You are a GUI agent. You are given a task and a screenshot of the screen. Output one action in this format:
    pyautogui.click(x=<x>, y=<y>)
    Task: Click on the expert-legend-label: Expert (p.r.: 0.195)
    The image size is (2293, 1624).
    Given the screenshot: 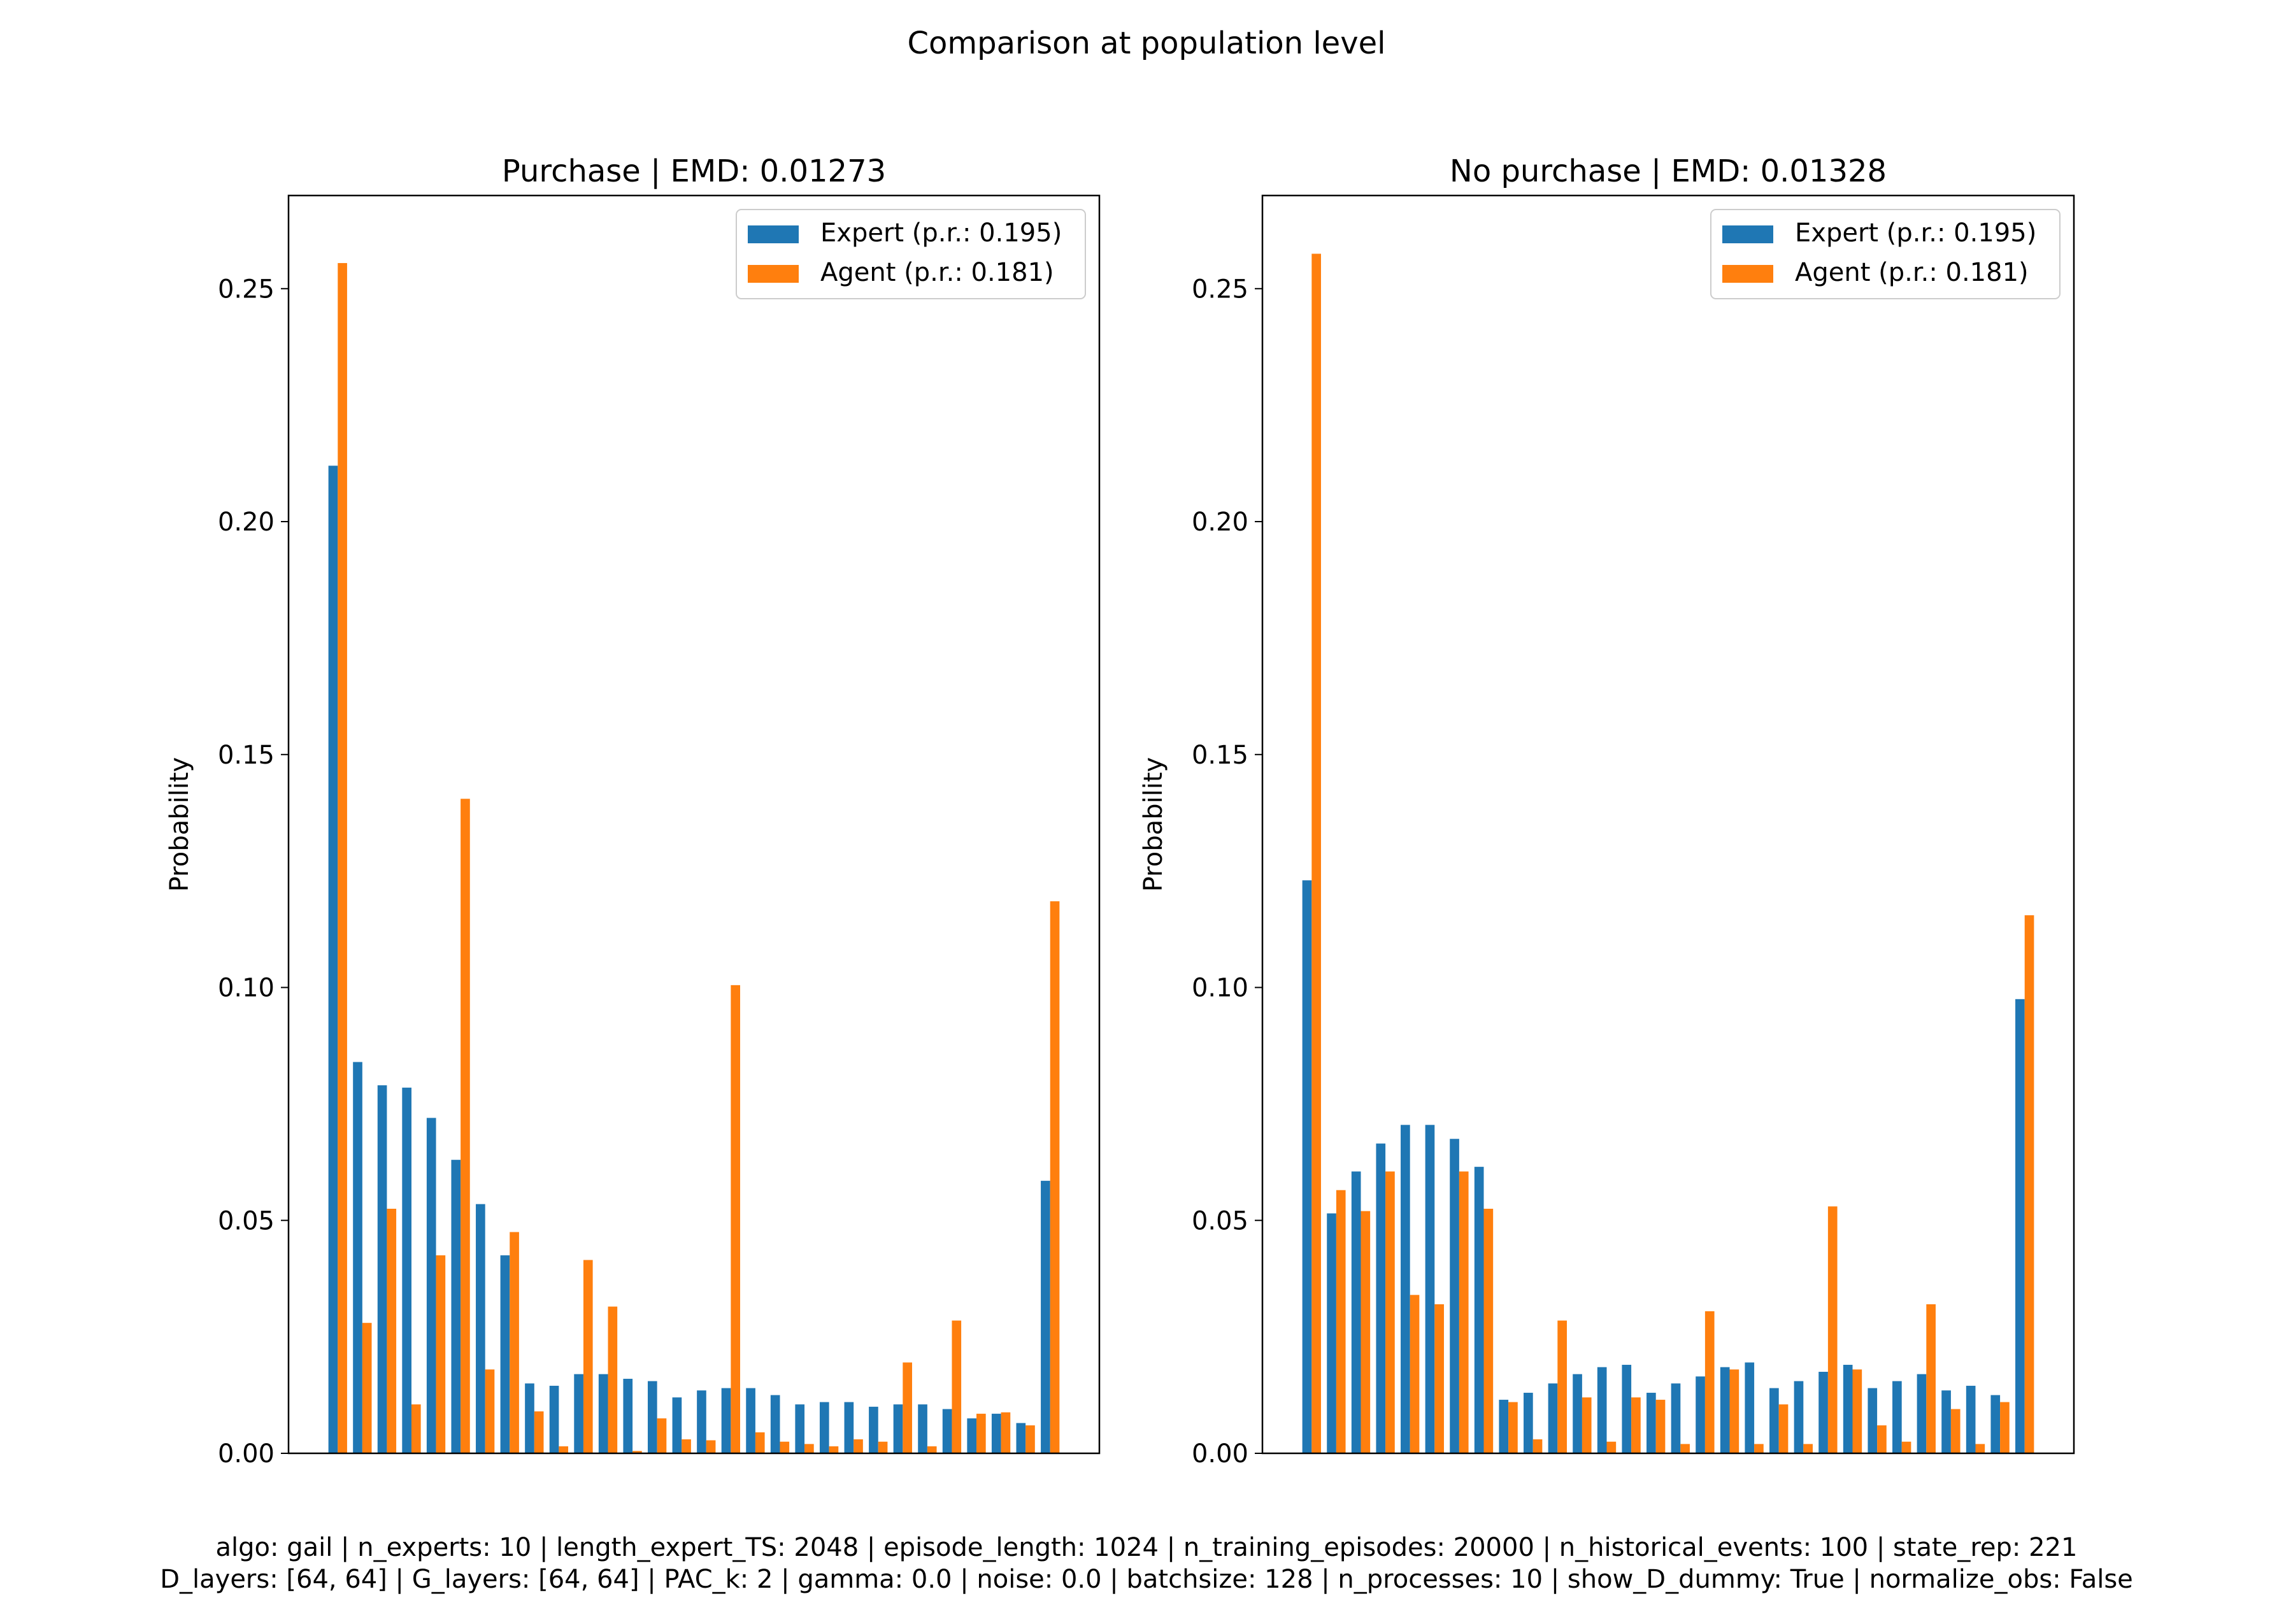 What is the action you would take?
    pyautogui.click(x=1915, y=233)
    